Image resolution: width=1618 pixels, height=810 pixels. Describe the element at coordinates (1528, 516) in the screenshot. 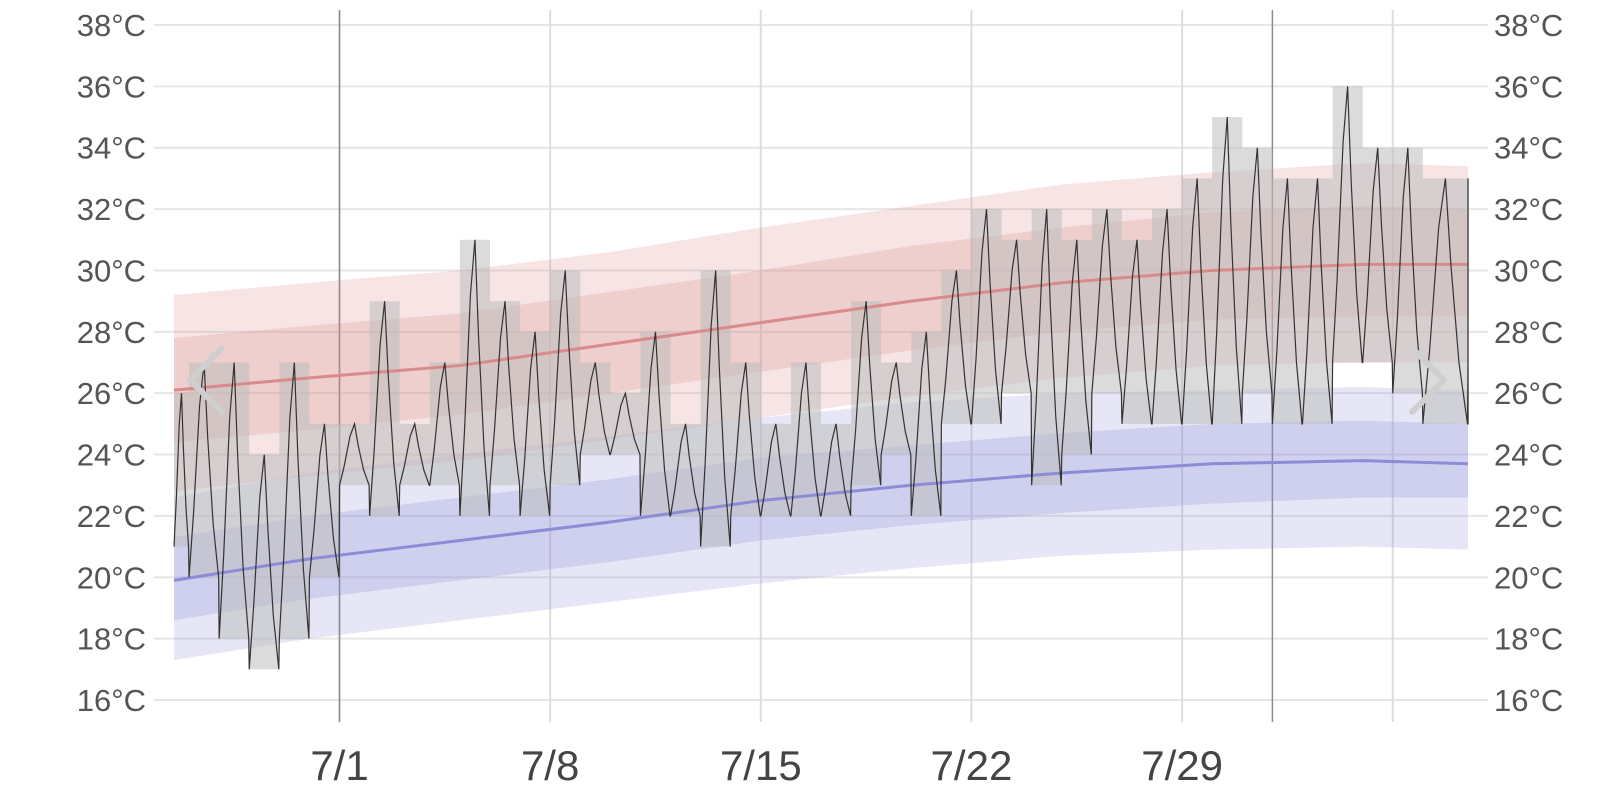

I see `y-tick-label-right: 22°C` at that location.